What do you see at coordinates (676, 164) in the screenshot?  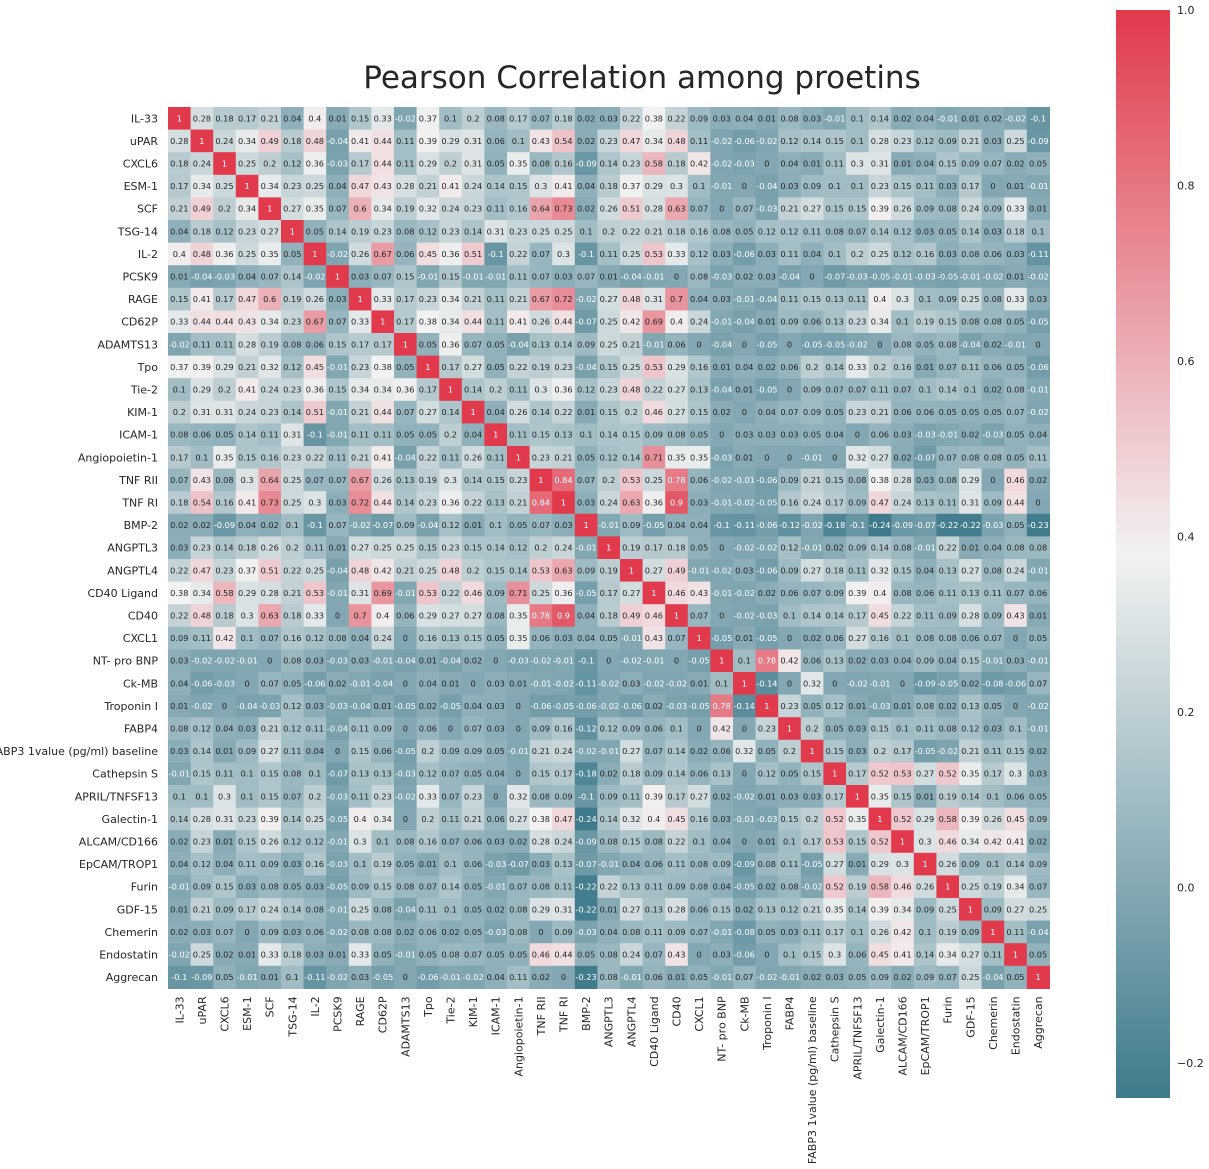 I see `cell-value-label: 0.18` at bounding box center [676, 164].